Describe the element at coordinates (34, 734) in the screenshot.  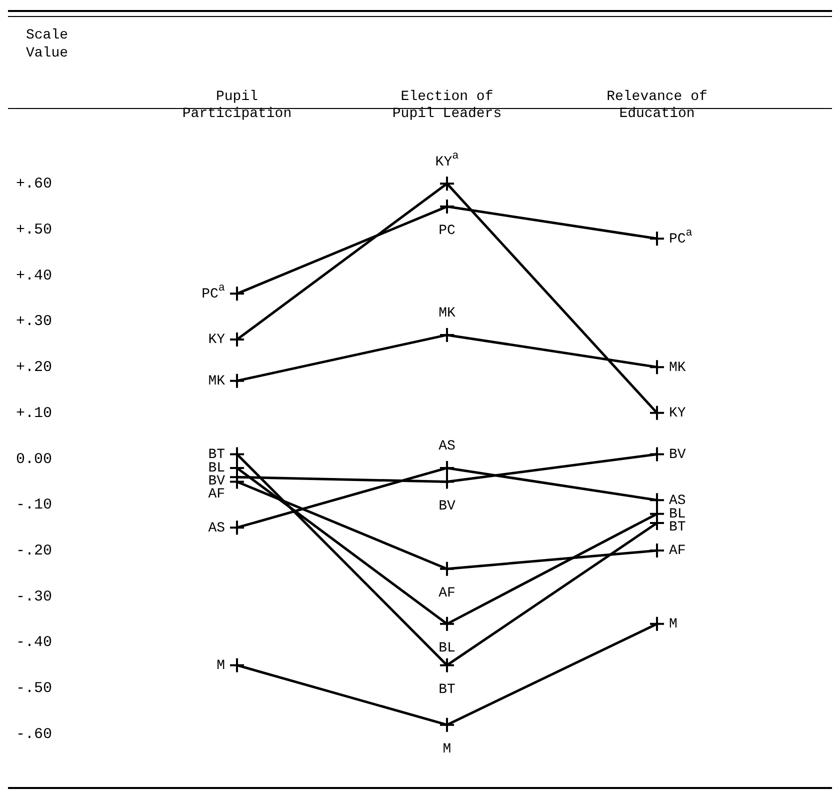
I see `y-tick-label: -.60` at that location.